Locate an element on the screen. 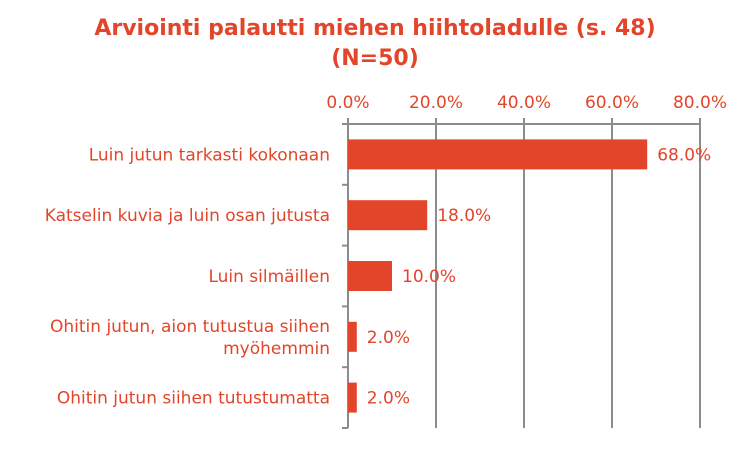  x-tick-label: 40.0% is located at coordinates (524, 103).